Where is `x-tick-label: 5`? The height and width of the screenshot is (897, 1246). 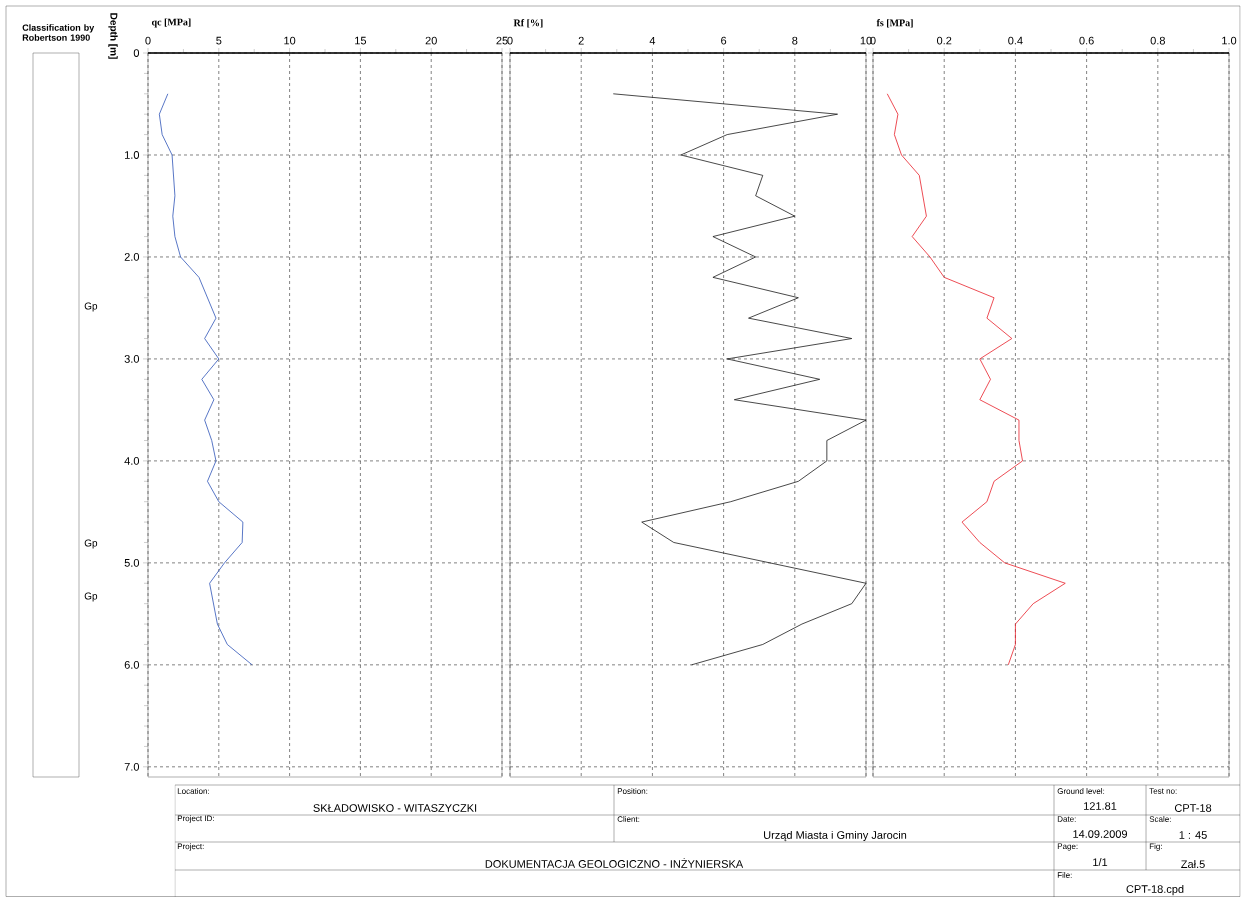
x-tick-label: 5 is located at coordinates (219, 40).